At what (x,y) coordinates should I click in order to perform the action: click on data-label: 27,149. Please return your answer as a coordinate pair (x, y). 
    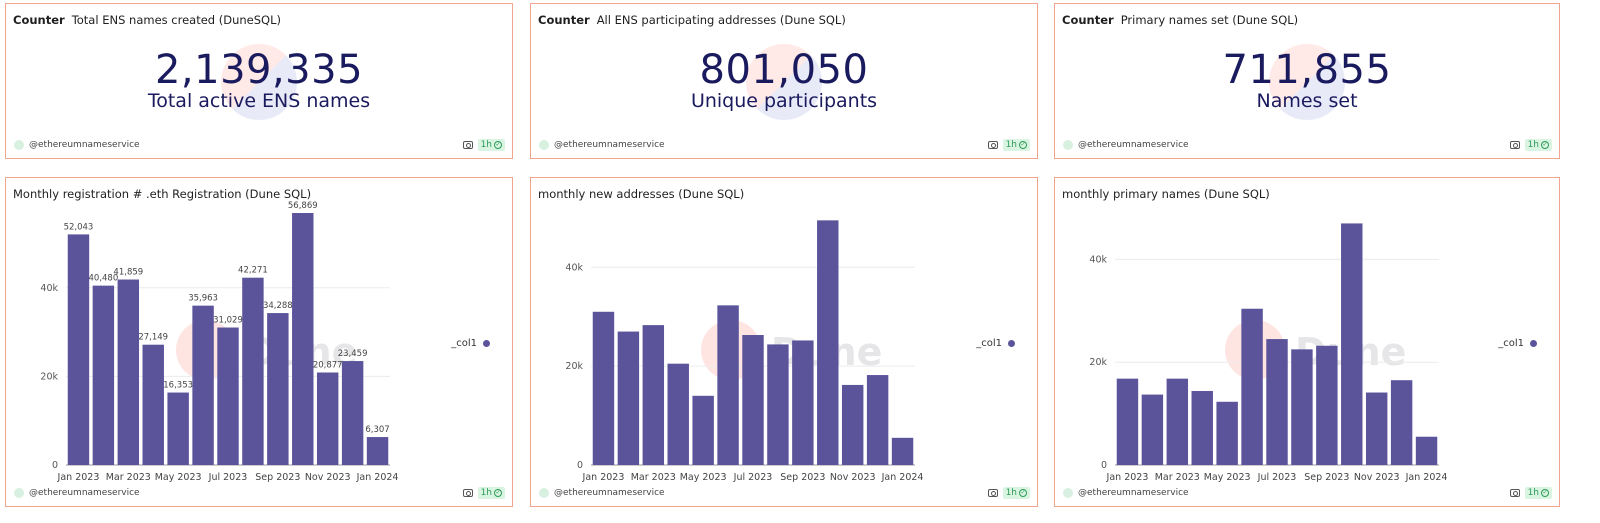
    Looking at the image, I should click on (153, 338).